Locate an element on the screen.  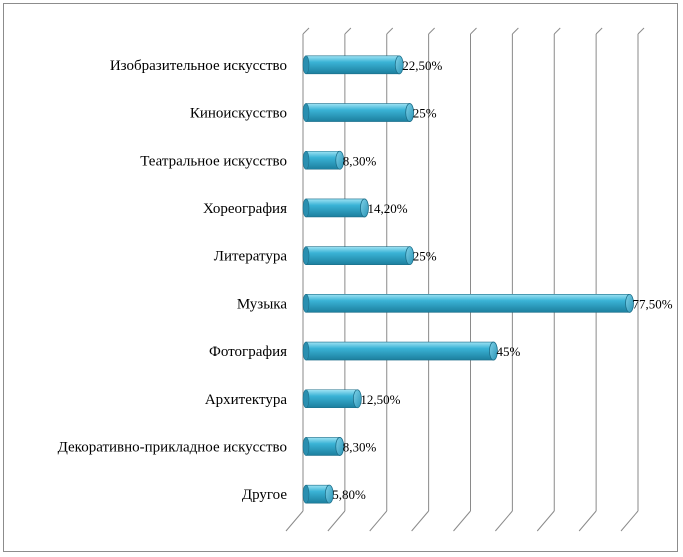
category-label: Хореография is located at coordinates (245, 209).